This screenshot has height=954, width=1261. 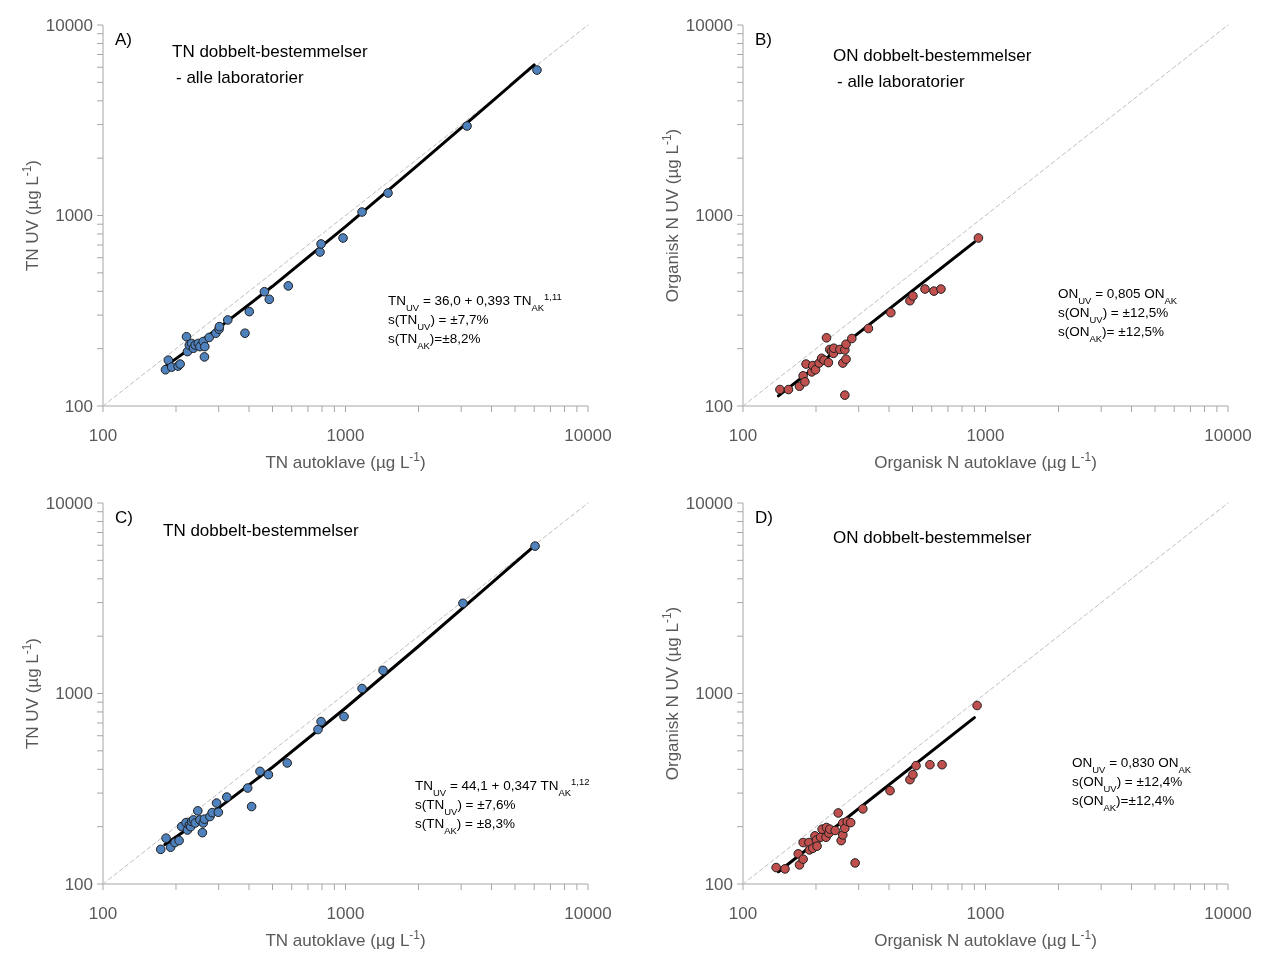 What do you see at coordinates (124, 517) in the screenshot?
I see `annotation: C)` at bounding box center [124, 517].